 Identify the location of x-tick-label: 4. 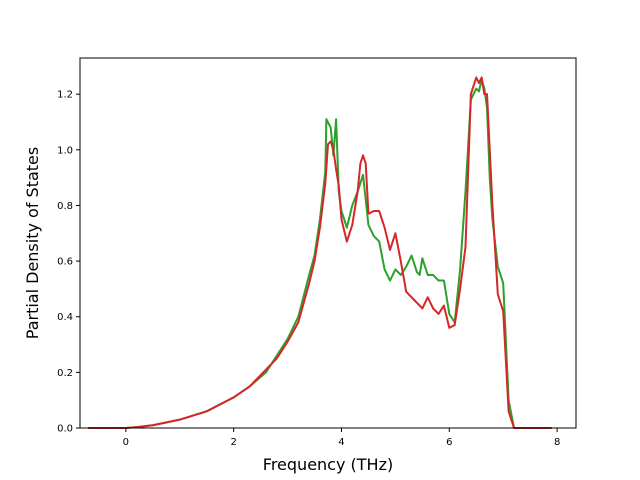
(341, 442).